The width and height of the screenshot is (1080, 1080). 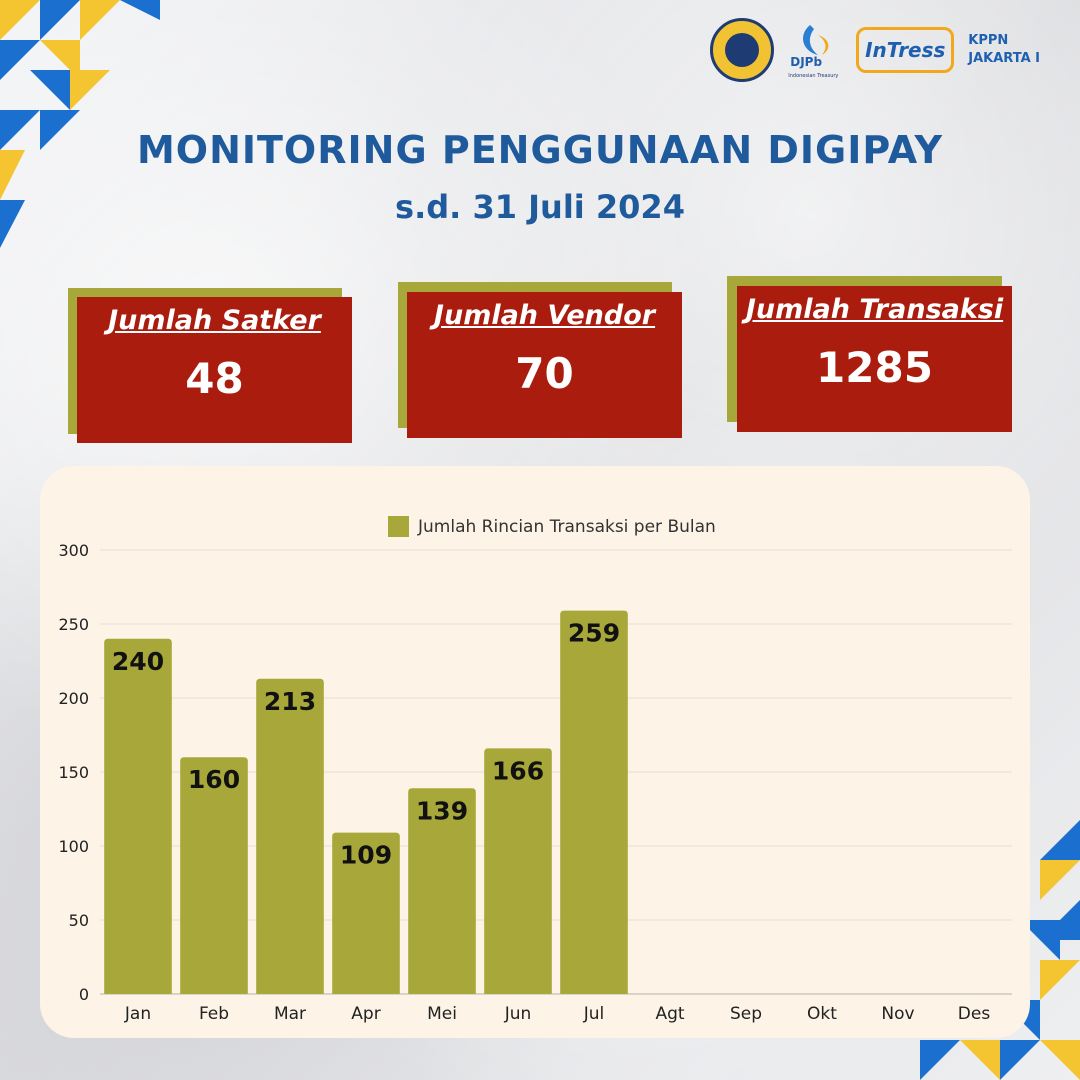 What do you see at coordinates (214, 320) in the screenshot?
I see `card-label: Jumlah Satker` at bounding box center [214, 320].